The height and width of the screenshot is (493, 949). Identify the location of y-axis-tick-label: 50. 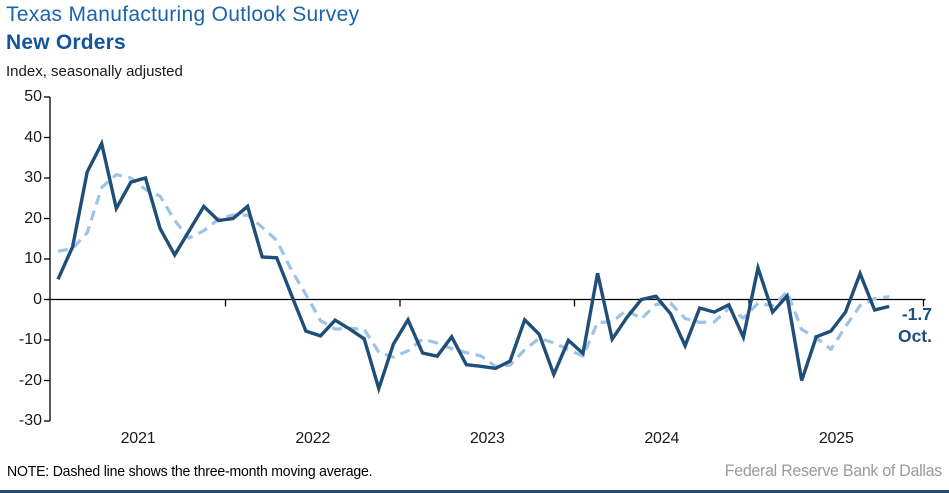
(33, 96).